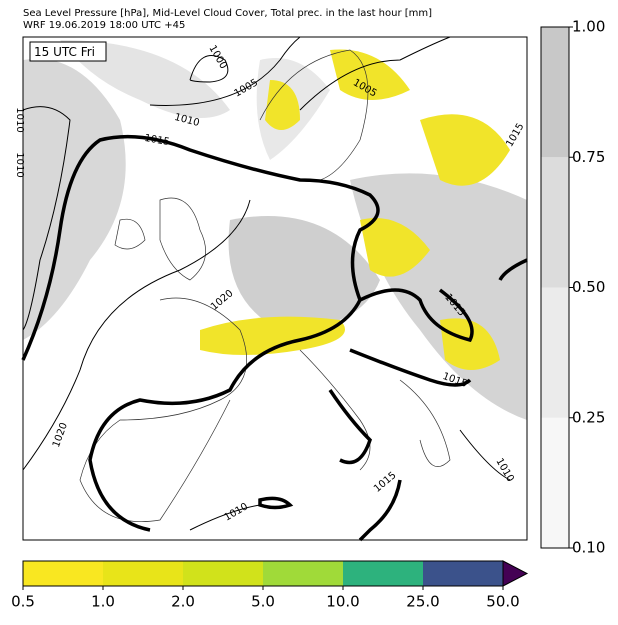  I want to click on colorbar-tick-label: 0.10, so click(588, 548).